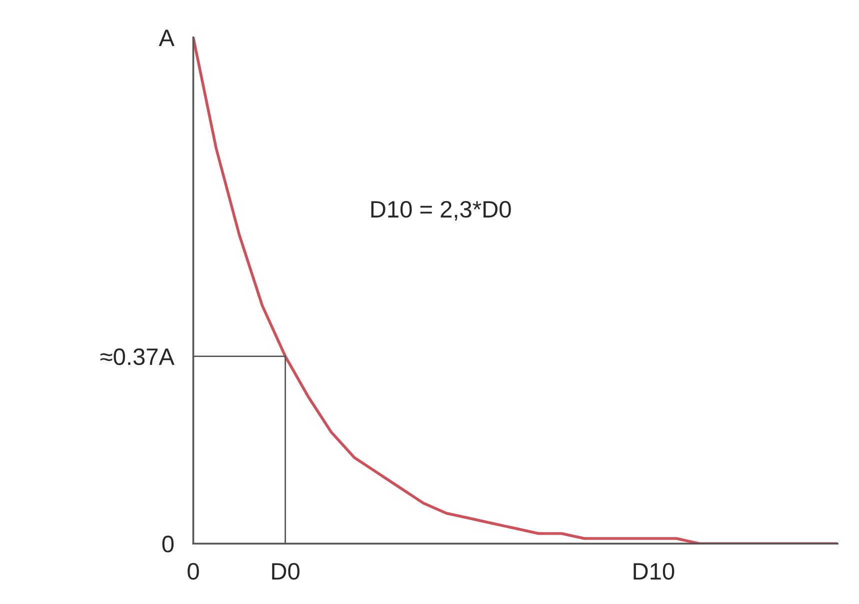  What do you see at coordinates (441, 210) in the screenshot?
I see `annotation: D10 = 2,3*D0` at bounding box center [441, 210].